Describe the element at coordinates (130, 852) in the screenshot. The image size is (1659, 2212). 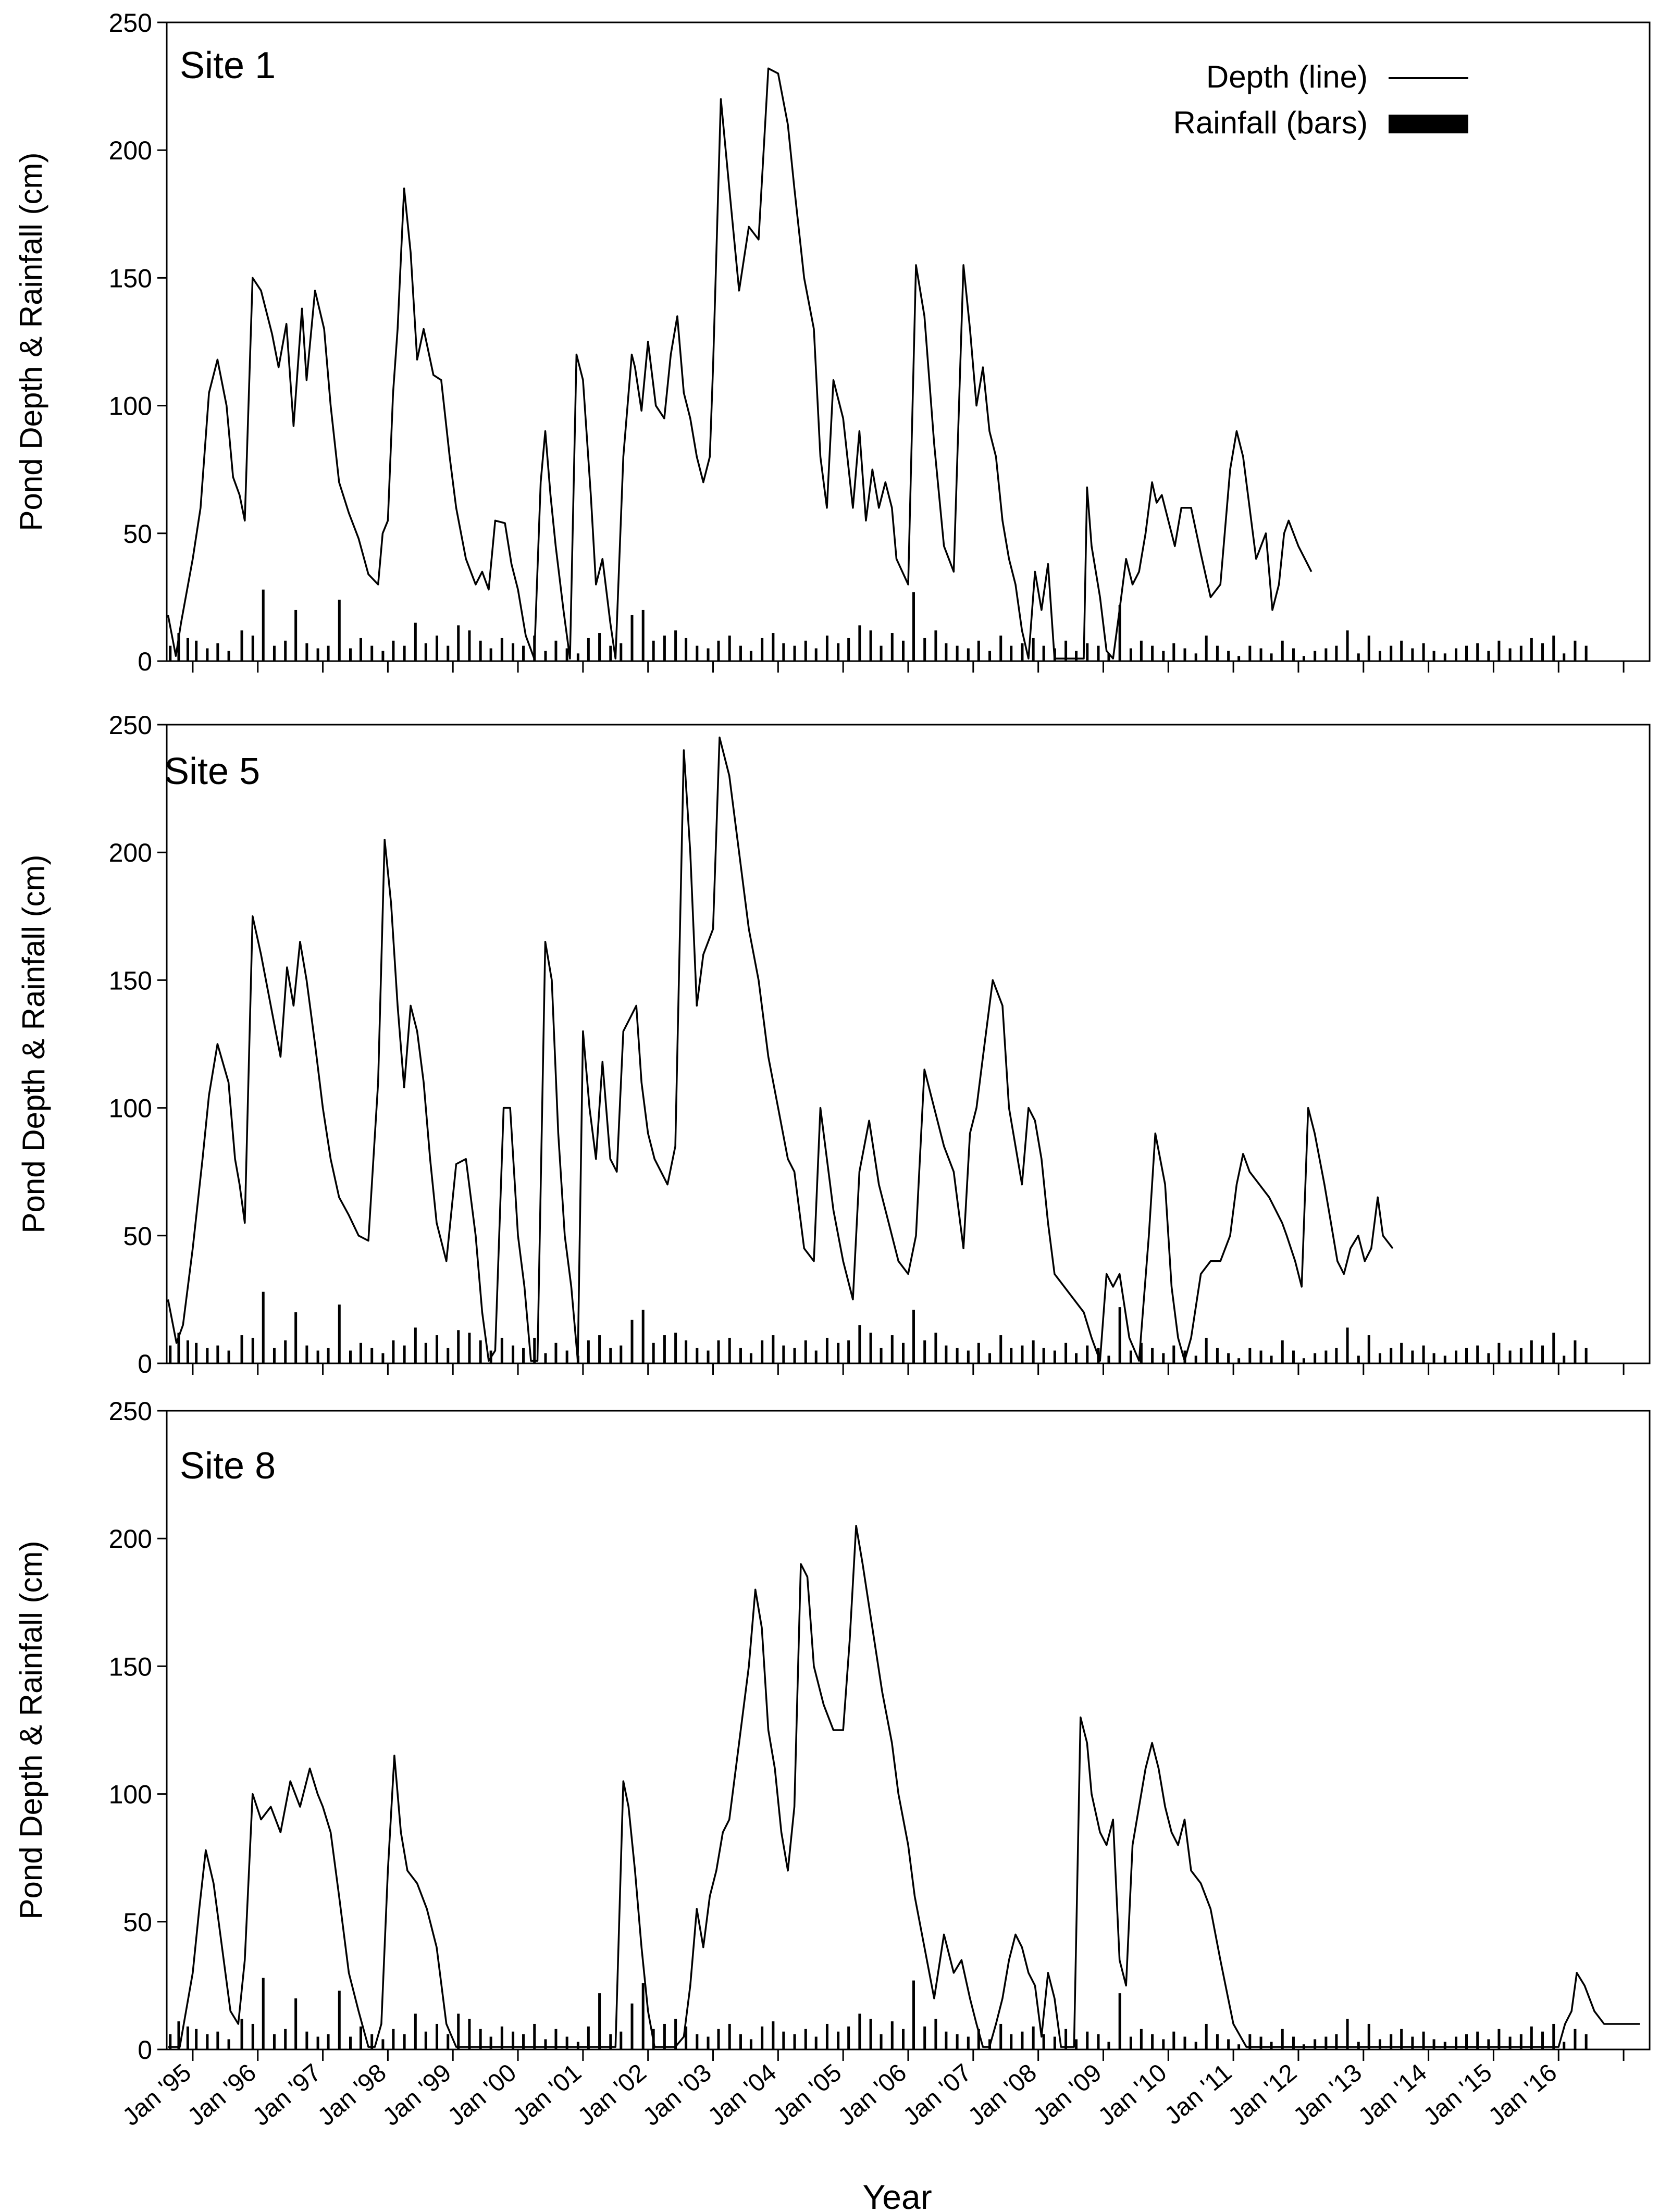
I see `y-tick-label: 200` at that location.